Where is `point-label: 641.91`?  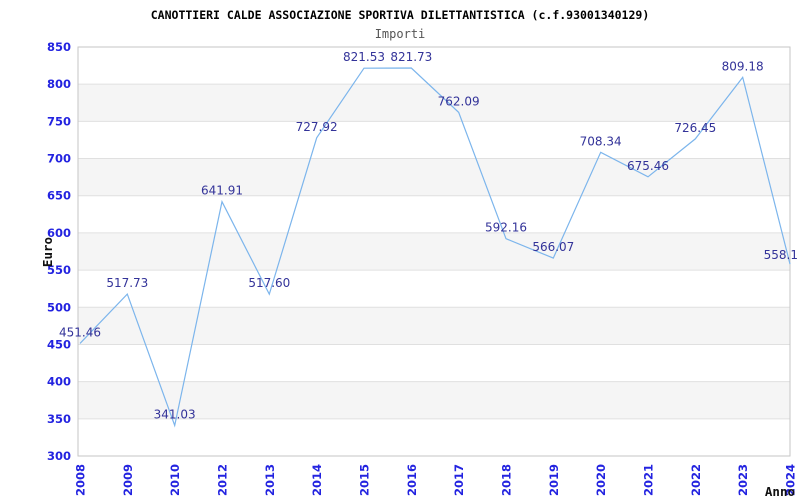
point-label: 641.91 is located at coordinates (222, 191).